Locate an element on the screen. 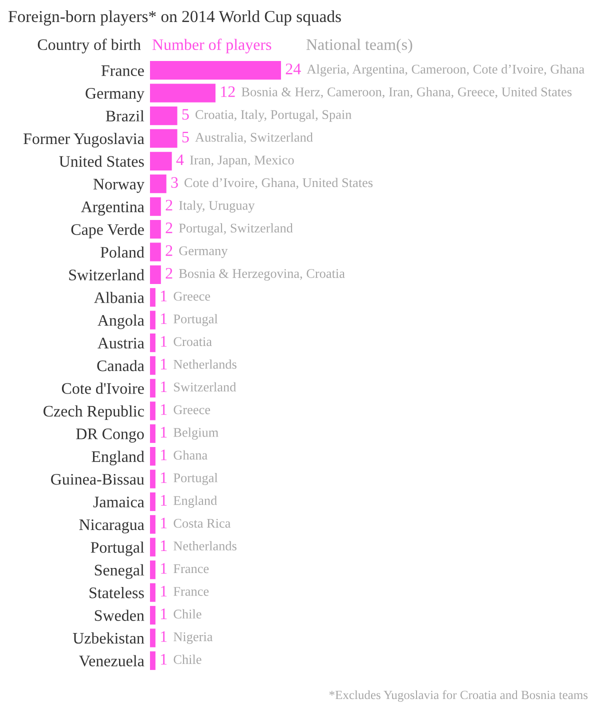 The height and width of the screenshot is (710, 595). text: National team(s) is located at coordinates (359, 46).